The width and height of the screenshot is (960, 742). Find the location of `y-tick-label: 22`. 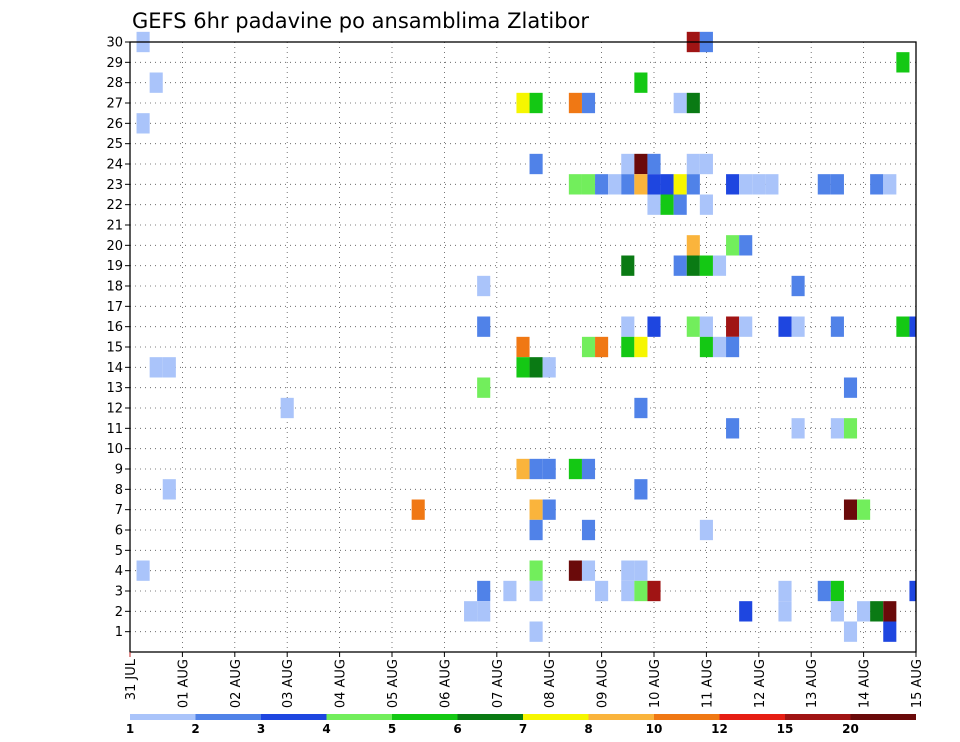

y-tick-label: 22 is located at coordinates (114, 205).